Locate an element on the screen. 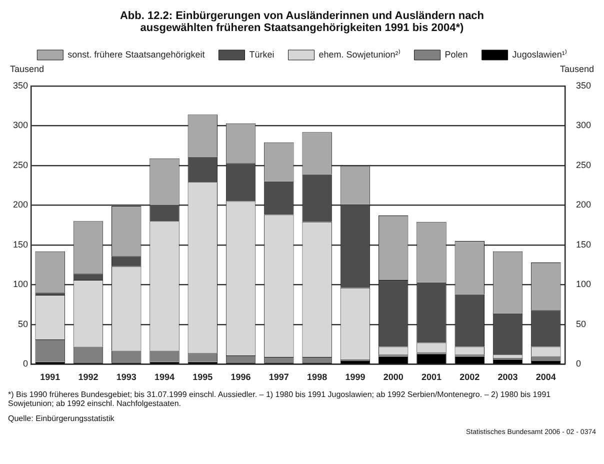 This screenshot has height=464, width=604. x-tick-label: 1996 is located at coordinates (240, 377).